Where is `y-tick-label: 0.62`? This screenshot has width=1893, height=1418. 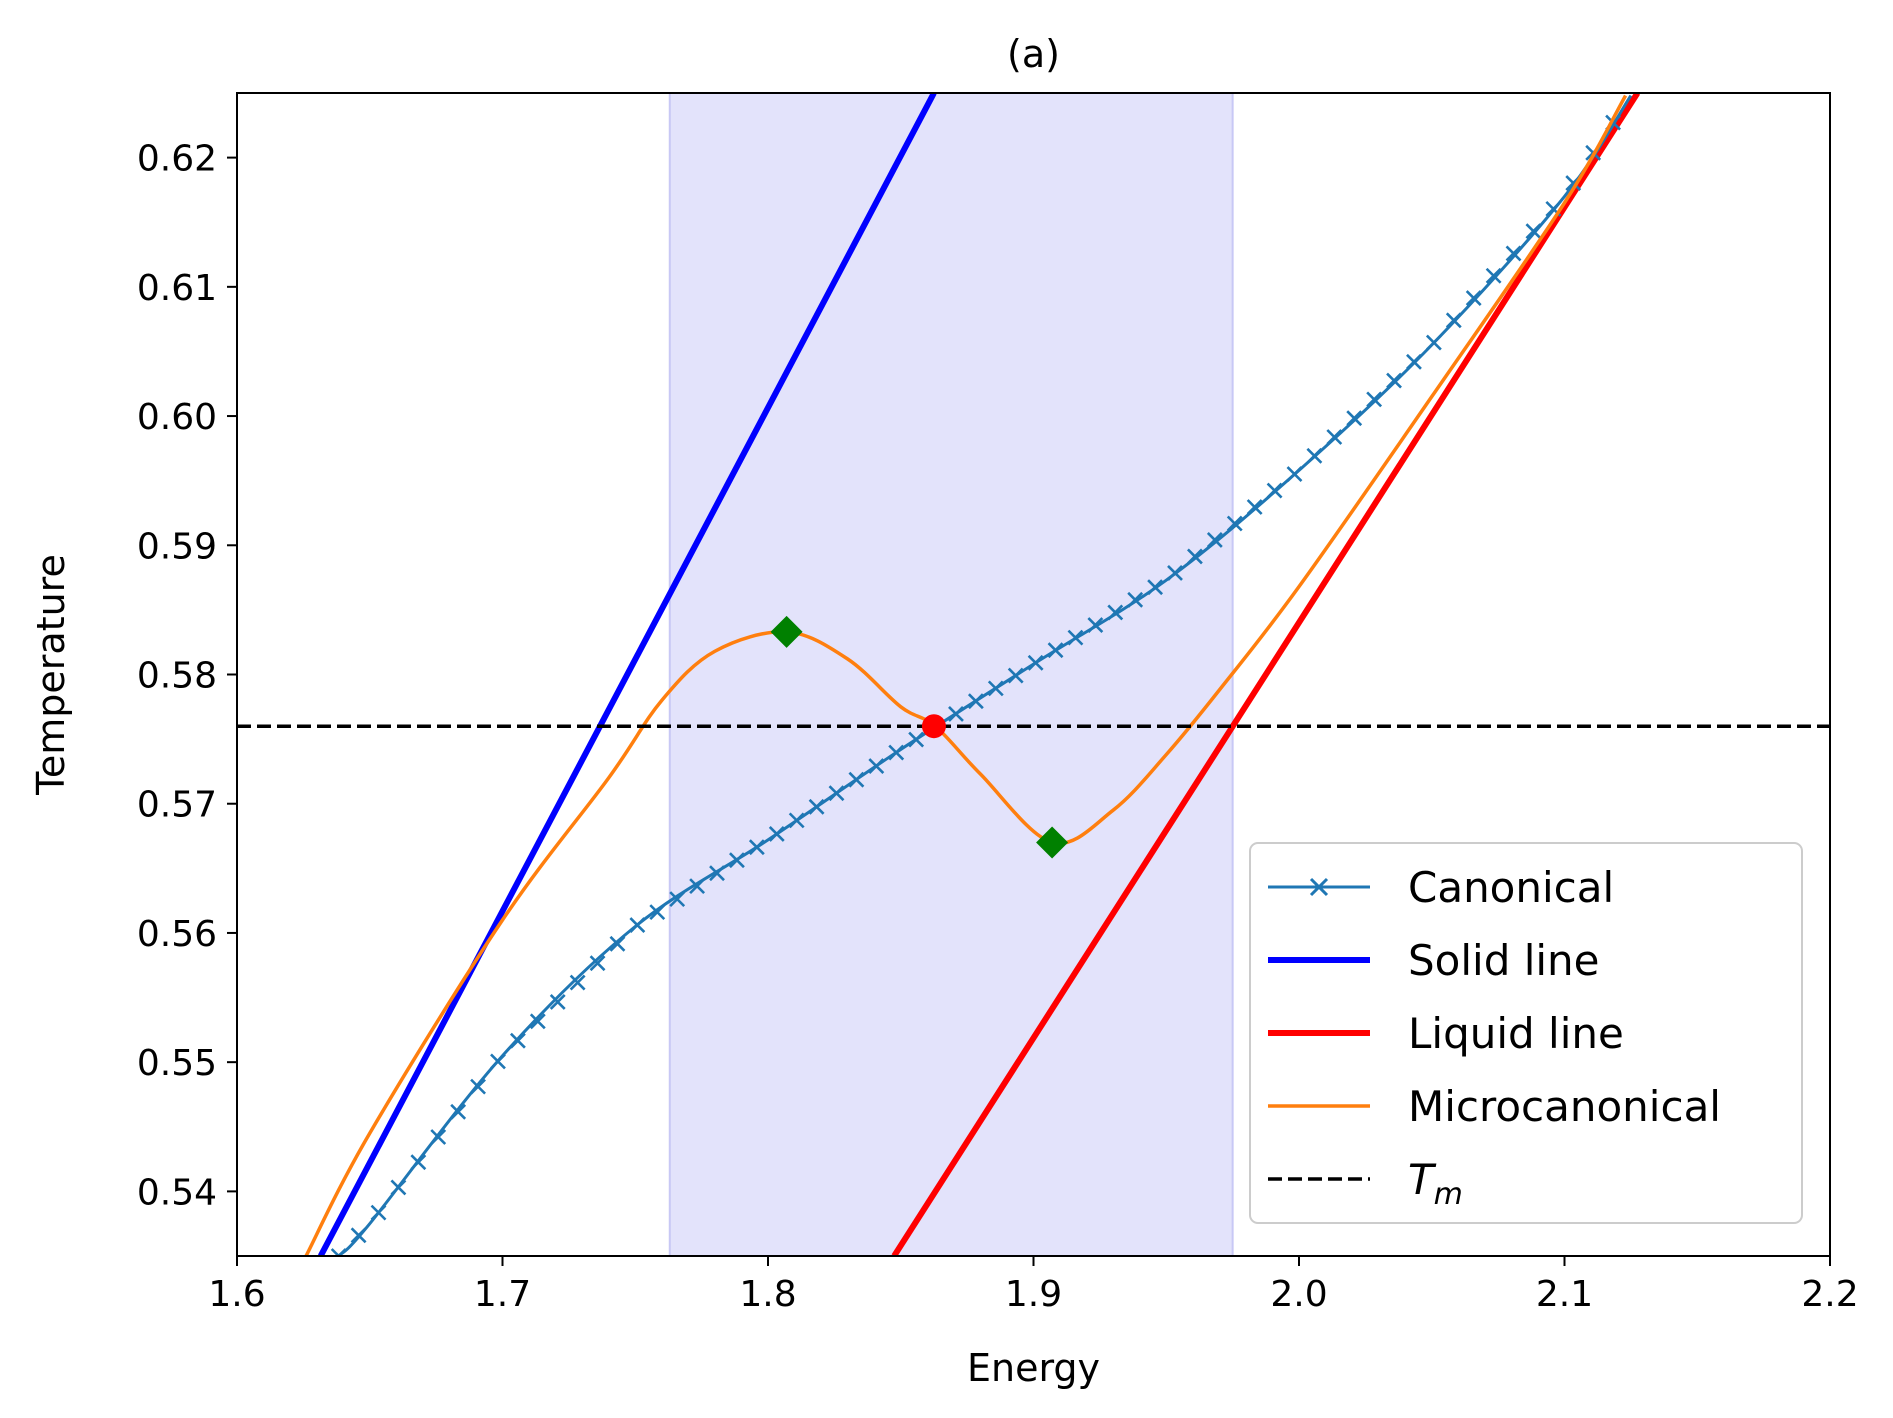 y-tick-label: 0.62 is located at coordinates (177, 159).